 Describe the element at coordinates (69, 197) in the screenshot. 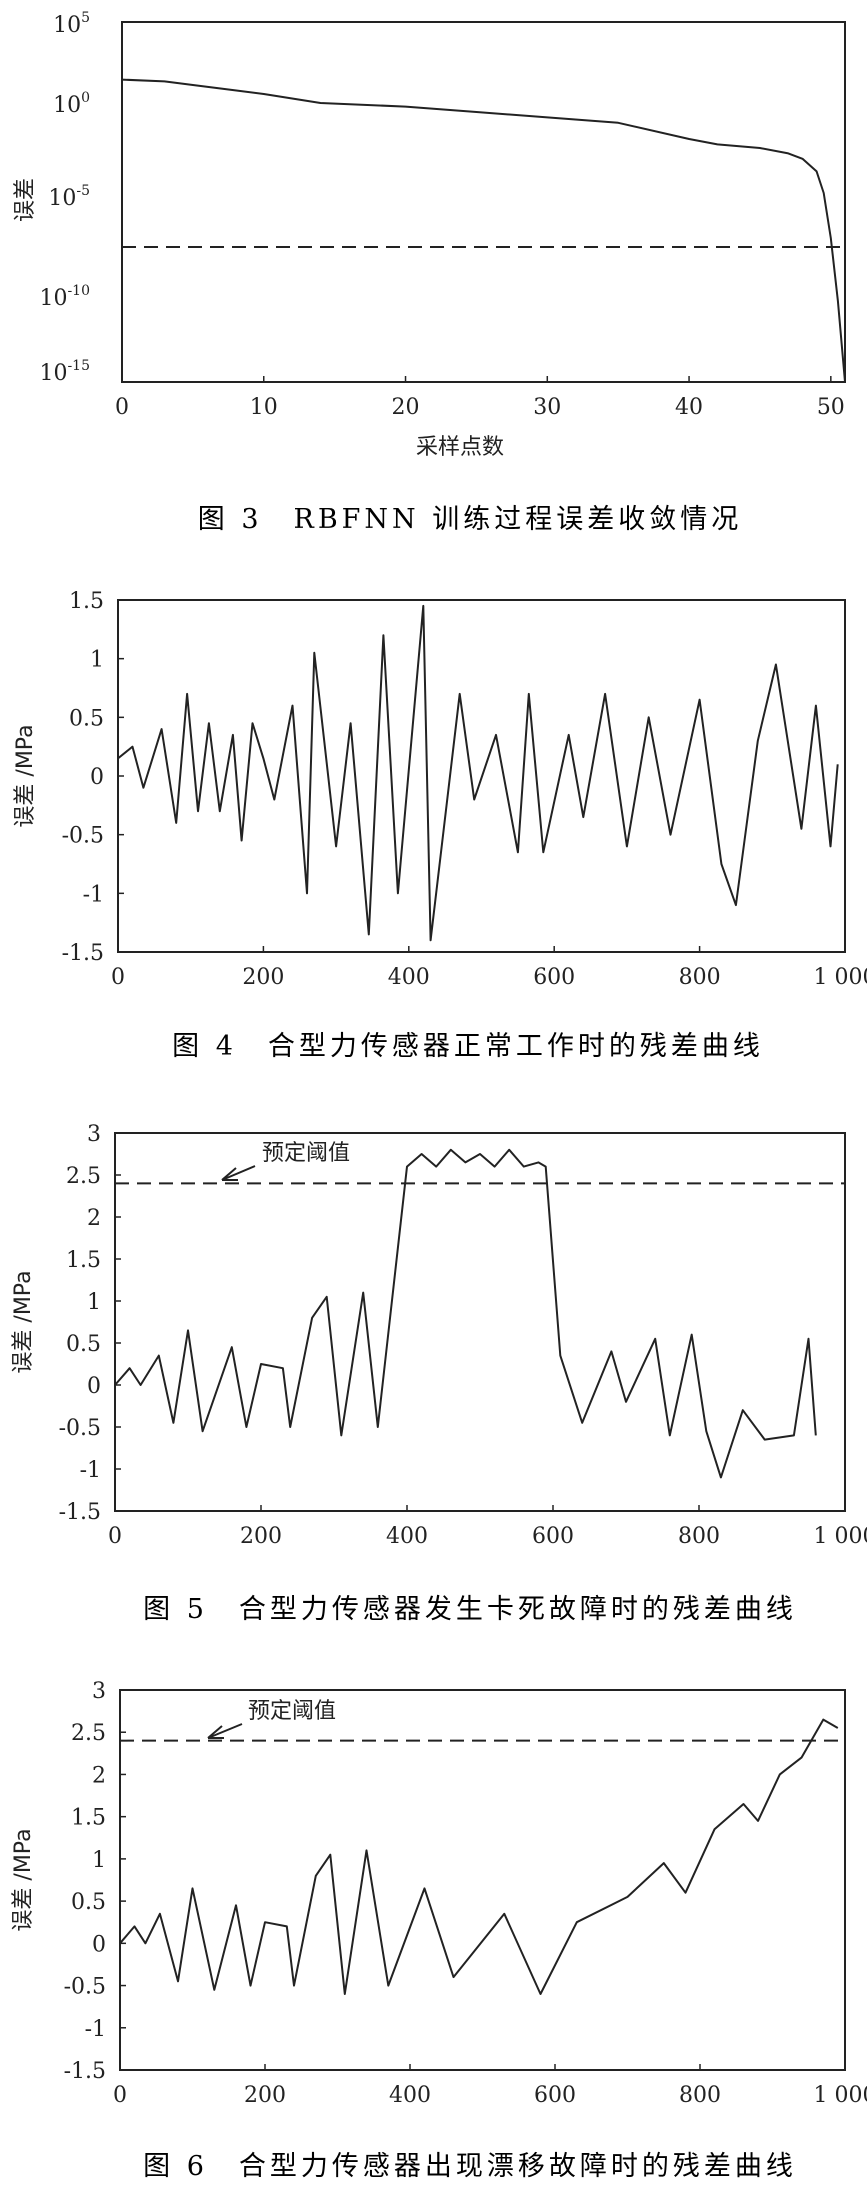

I see `fig3-y-tick-label: 10⁻⁵` at that location.